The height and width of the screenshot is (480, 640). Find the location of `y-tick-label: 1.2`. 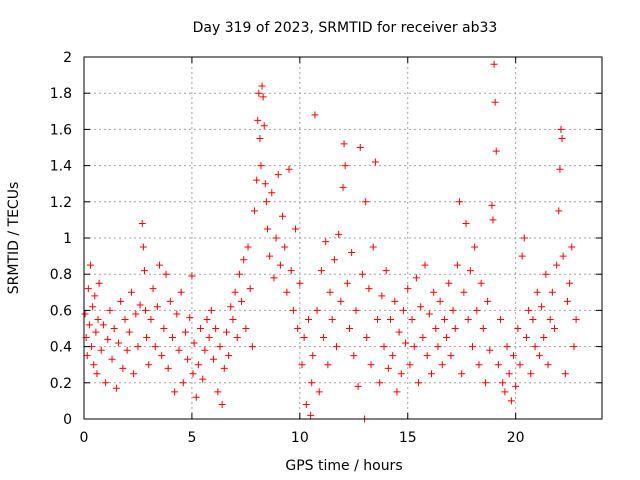

y-tick-label: 1.2 is located at coordinates (61, 203).